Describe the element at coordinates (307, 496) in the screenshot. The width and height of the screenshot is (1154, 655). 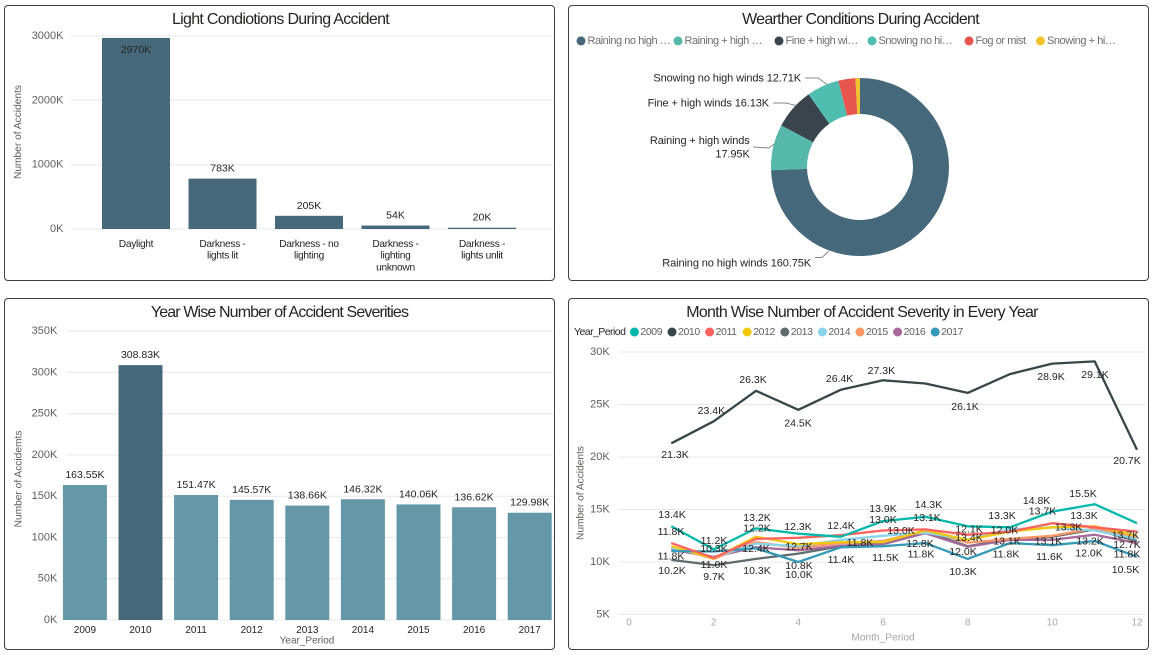
I see `svg-text: 138.66K` at that location.